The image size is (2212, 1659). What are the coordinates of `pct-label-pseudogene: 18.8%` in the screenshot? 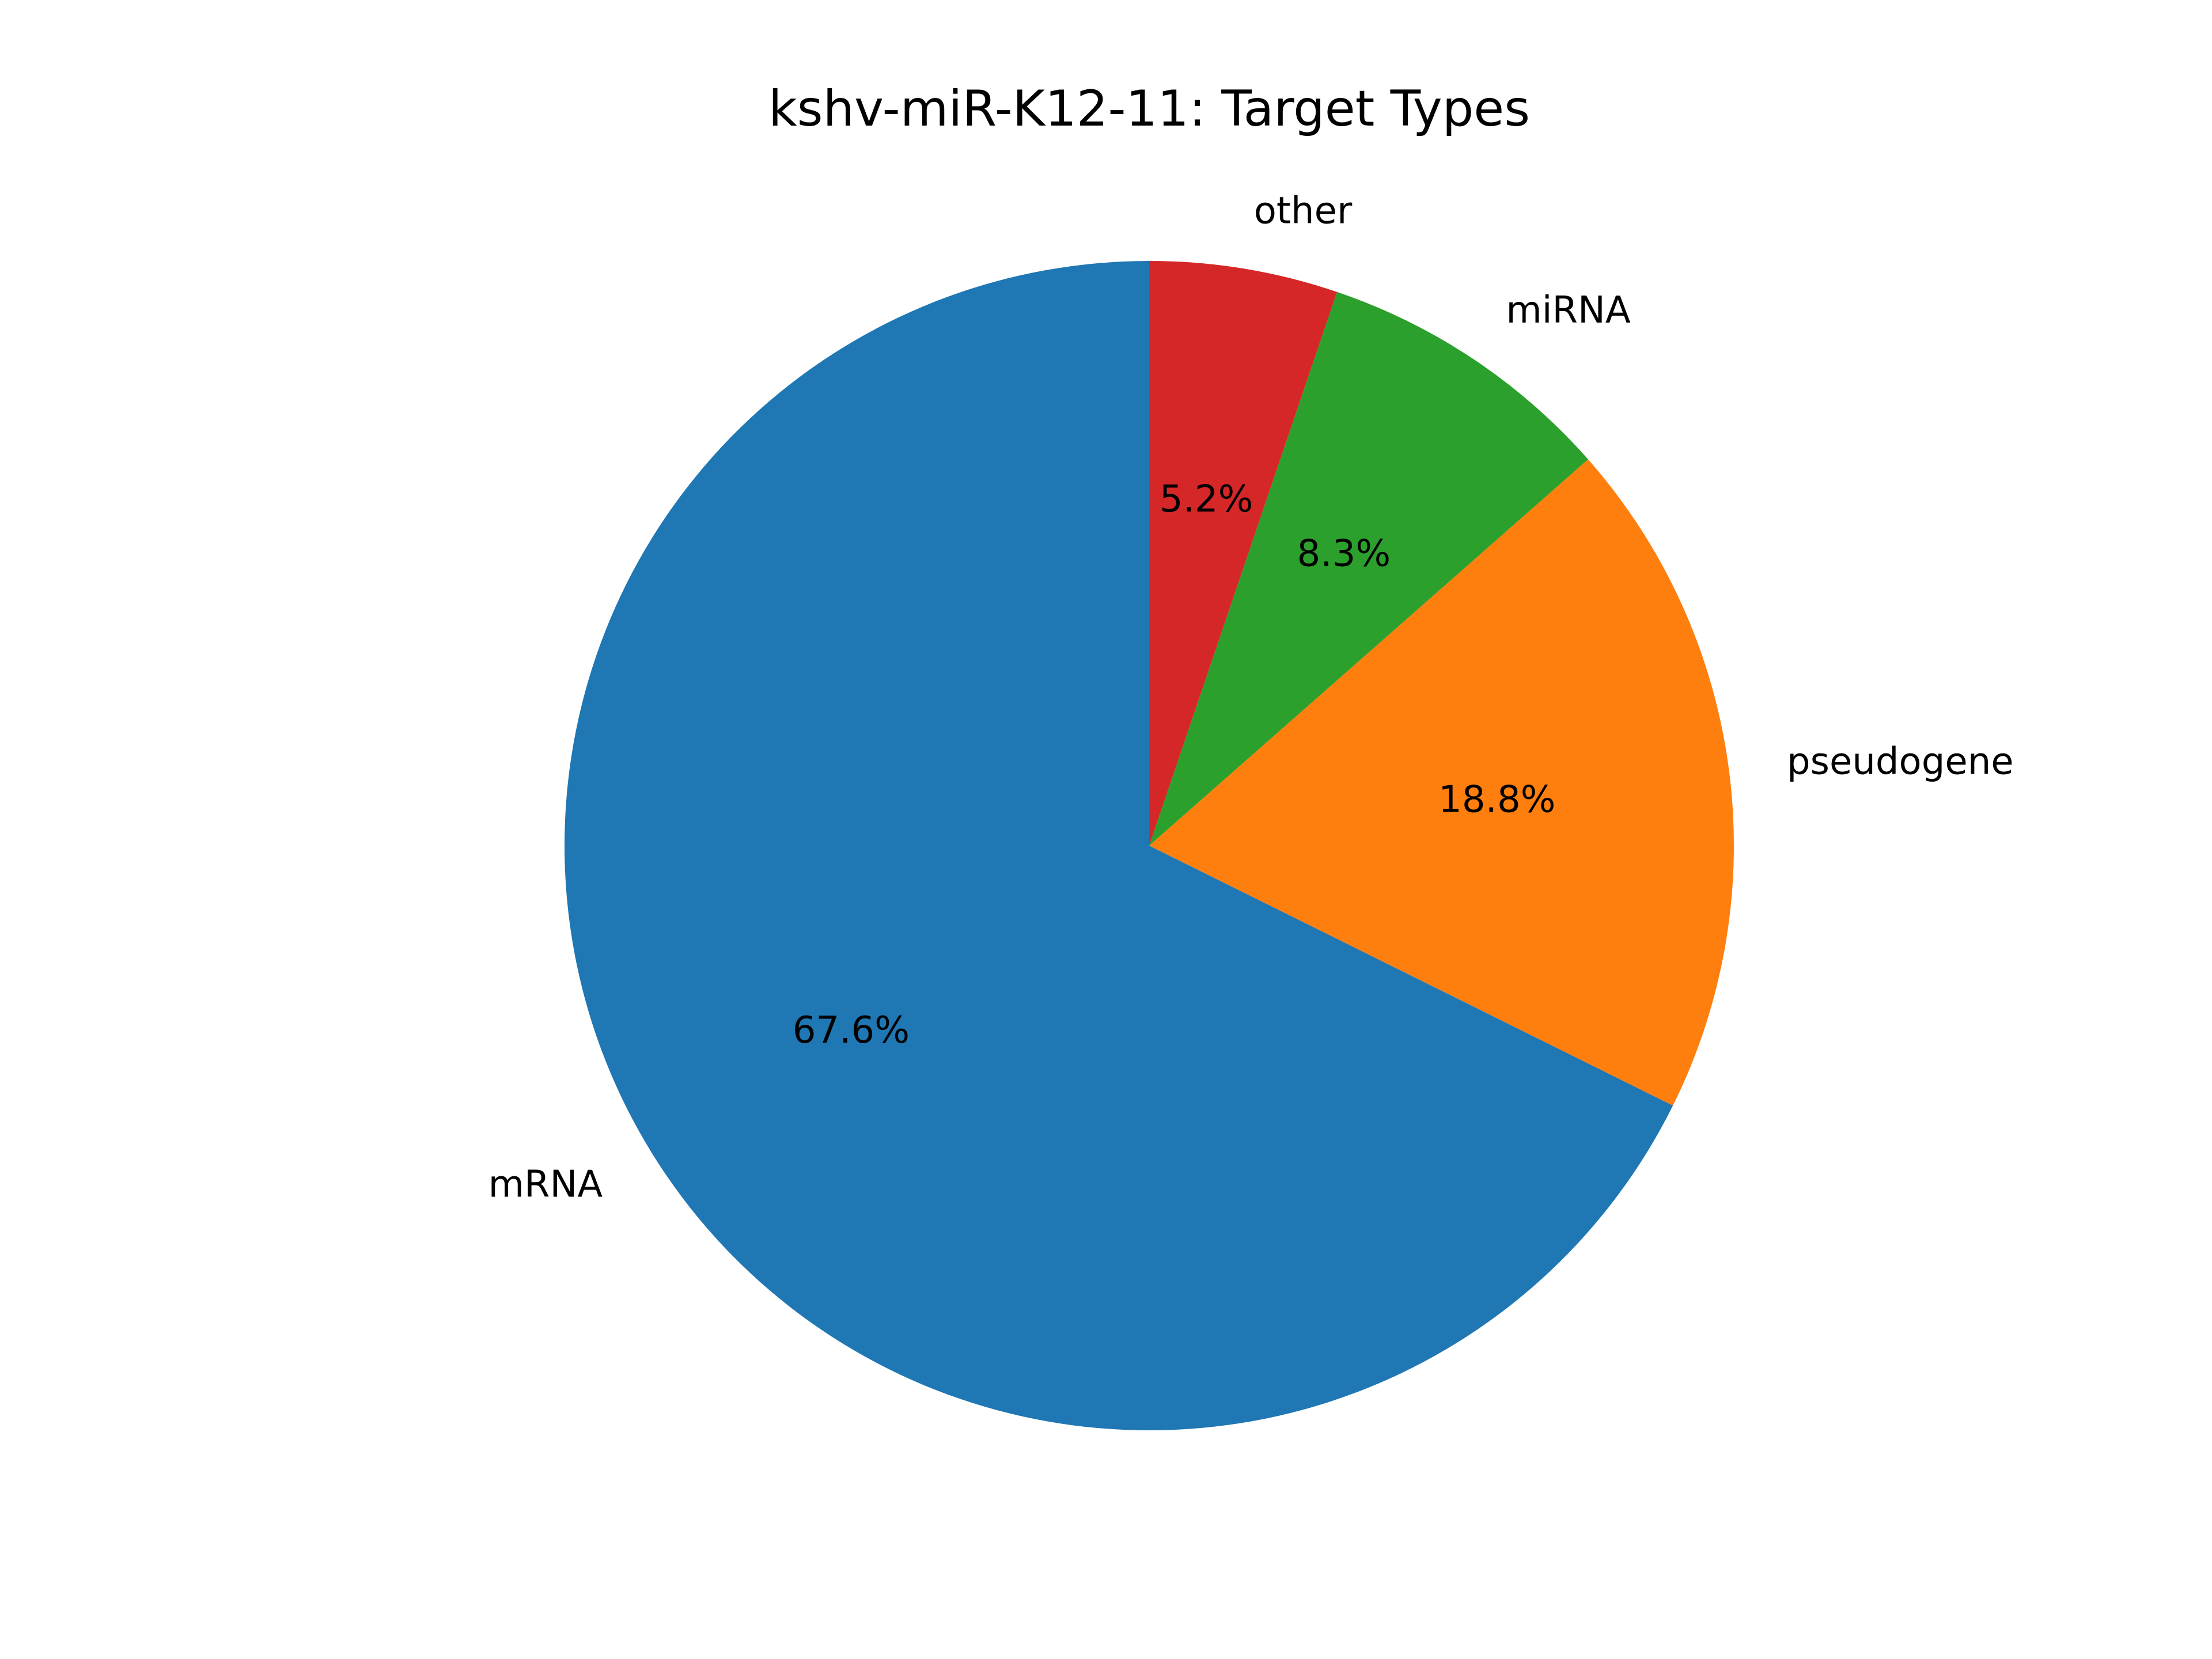 It's located at (1496, 800).